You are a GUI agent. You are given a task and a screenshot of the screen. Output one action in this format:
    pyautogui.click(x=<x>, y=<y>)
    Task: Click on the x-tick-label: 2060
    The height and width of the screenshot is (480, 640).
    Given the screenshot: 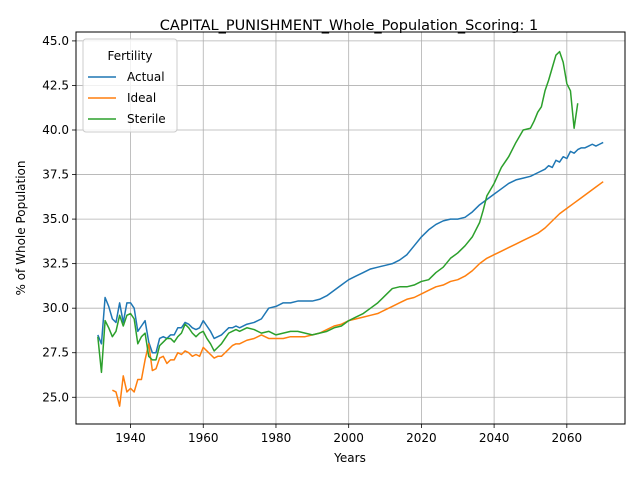 What is the action you would take?
    pyautogui.click(x=567, y=438)
    